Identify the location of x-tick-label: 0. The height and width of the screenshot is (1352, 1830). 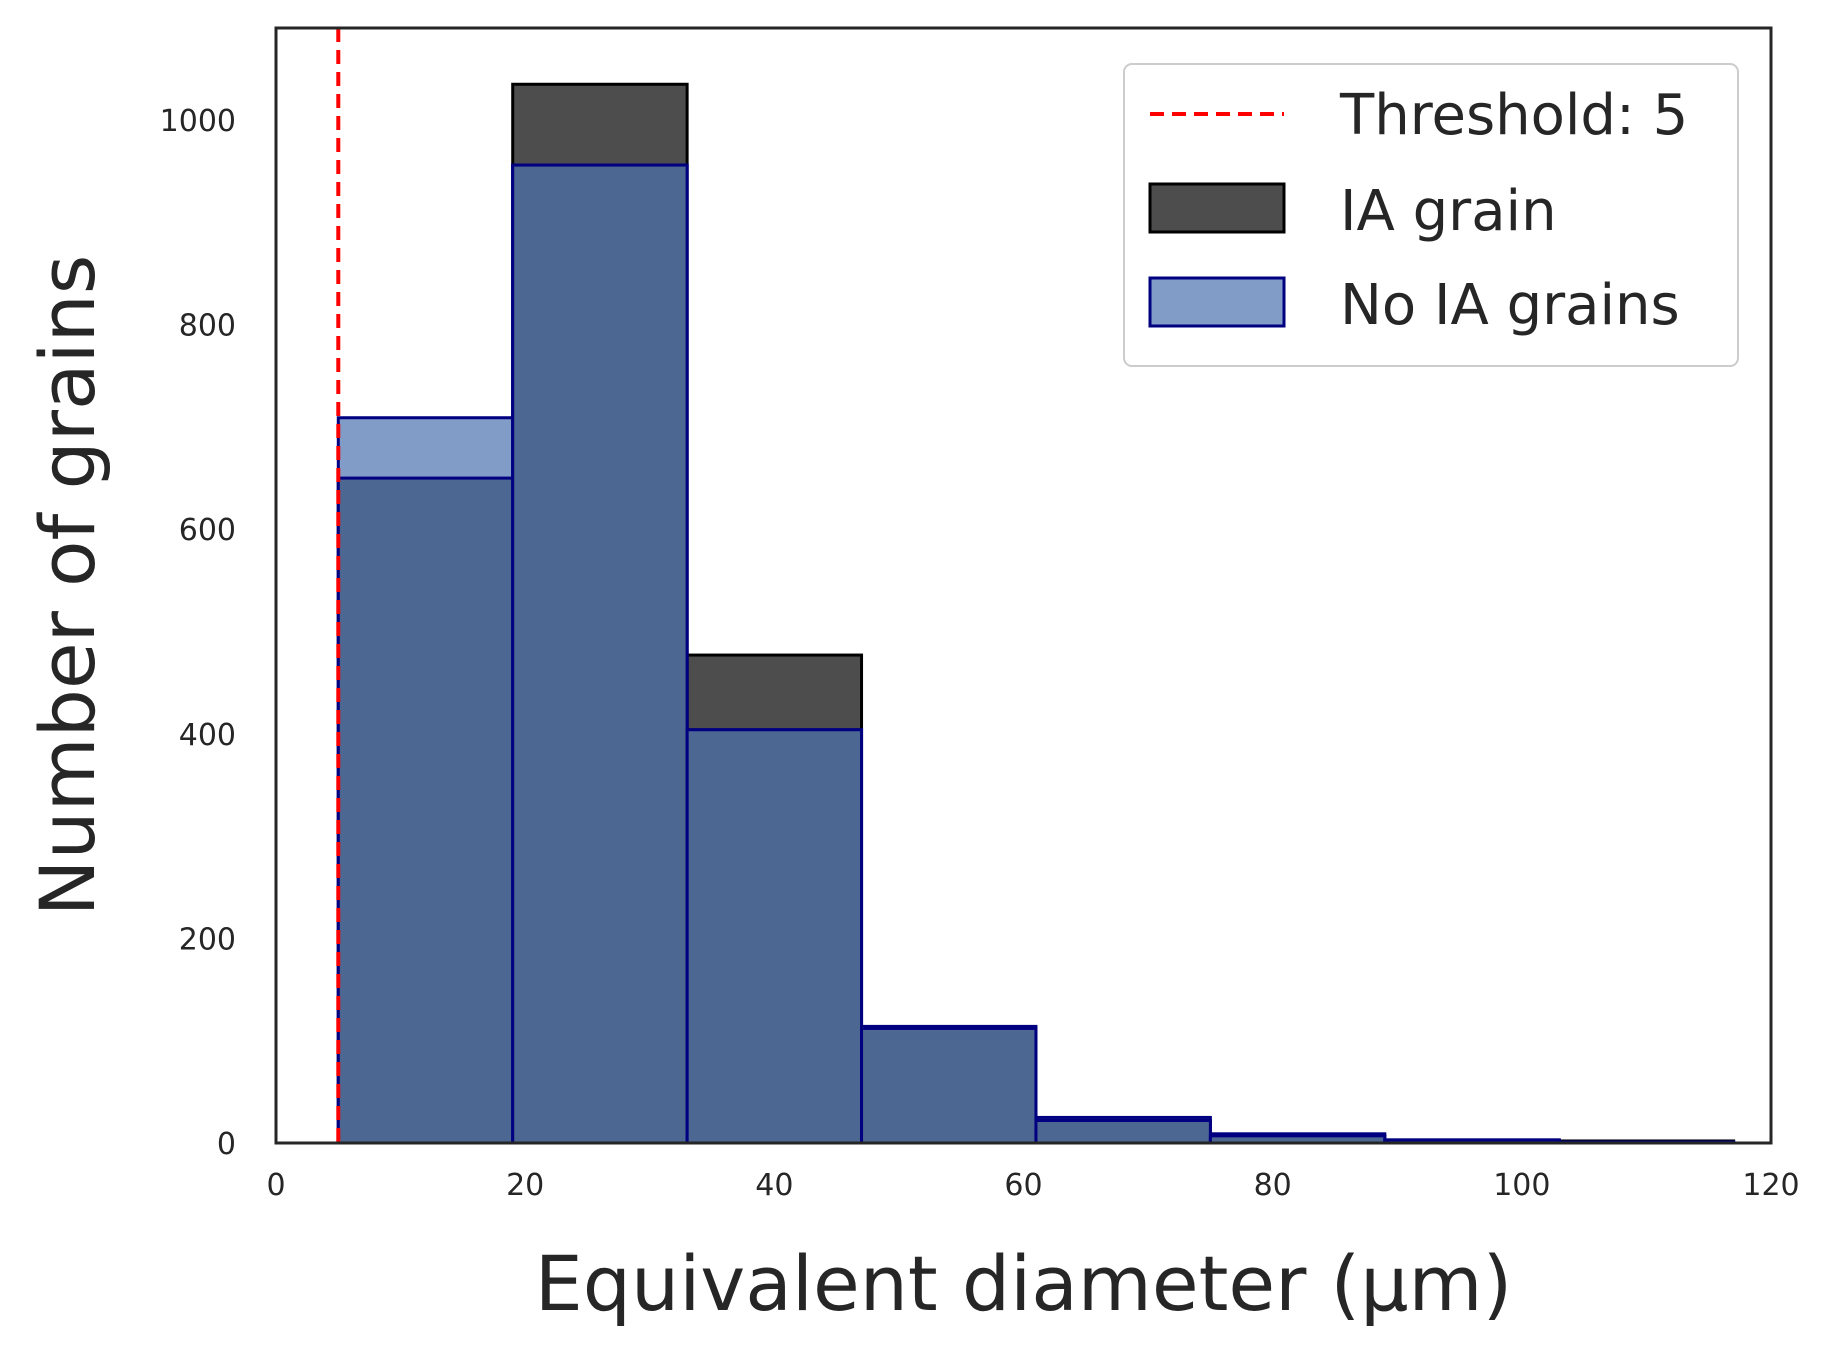
(275, 1185).